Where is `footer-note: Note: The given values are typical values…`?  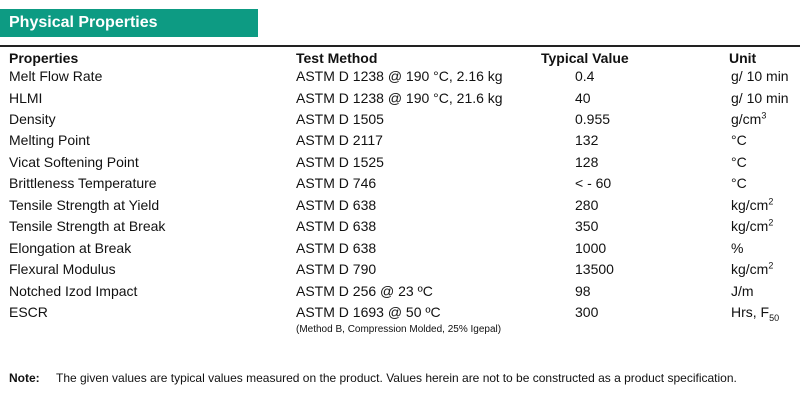
footer-note: Note: The given values are typical values… is located at coordinates (373, 378).